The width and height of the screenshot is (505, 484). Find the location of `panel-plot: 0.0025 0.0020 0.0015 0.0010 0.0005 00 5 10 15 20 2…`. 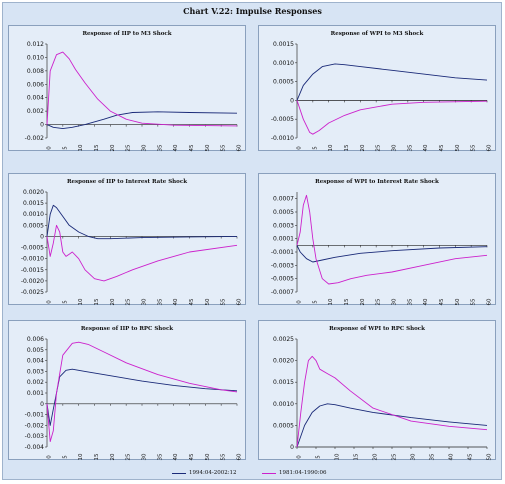

panel-plot: 0.0025 0.0020 0.0015 0.0010 0.0005 00 5 10 15 20 2… is located at coordinates (383, 398).